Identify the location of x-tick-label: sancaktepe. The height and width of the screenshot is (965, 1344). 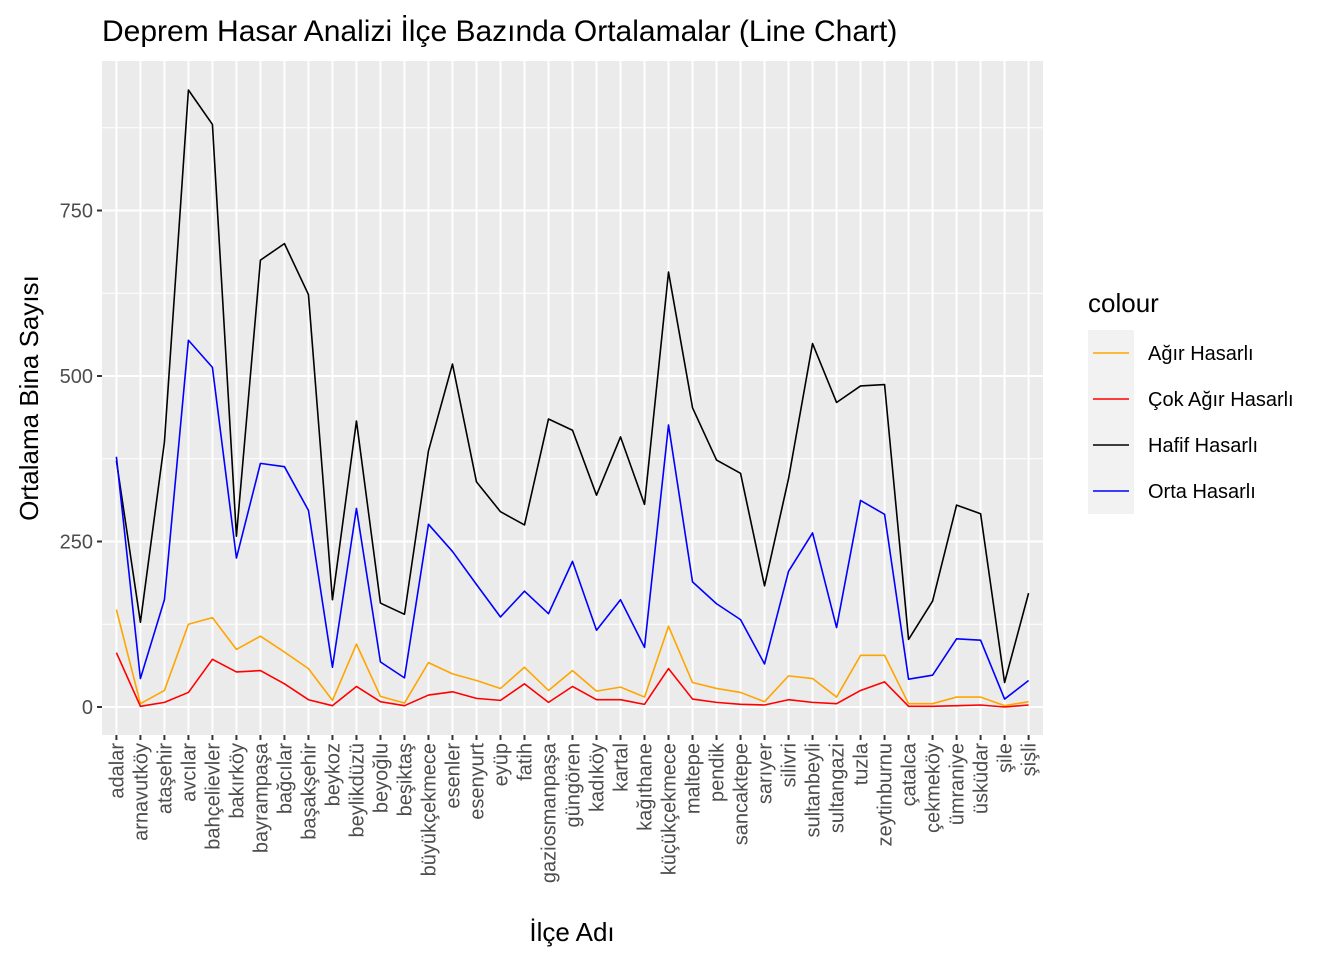
(742, 794).